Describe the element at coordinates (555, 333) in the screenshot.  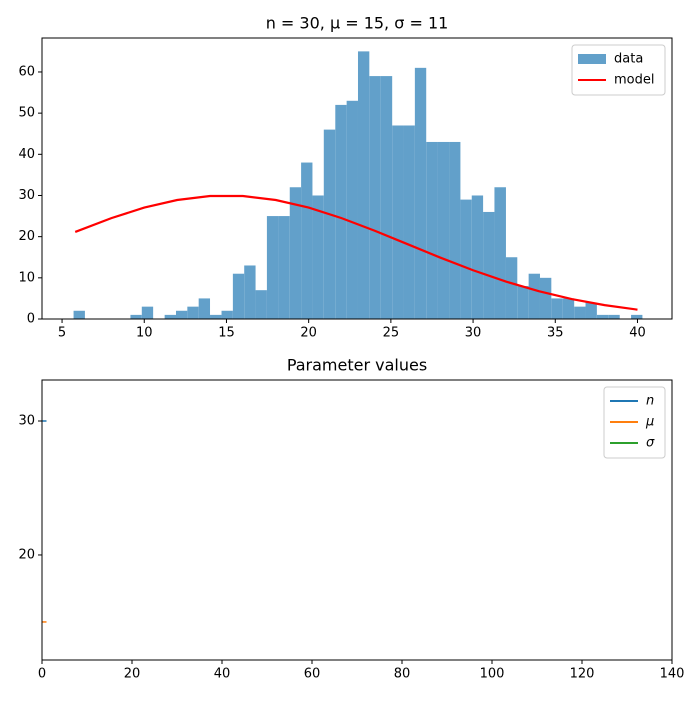
I see `x-tick-label: 35` at that location.